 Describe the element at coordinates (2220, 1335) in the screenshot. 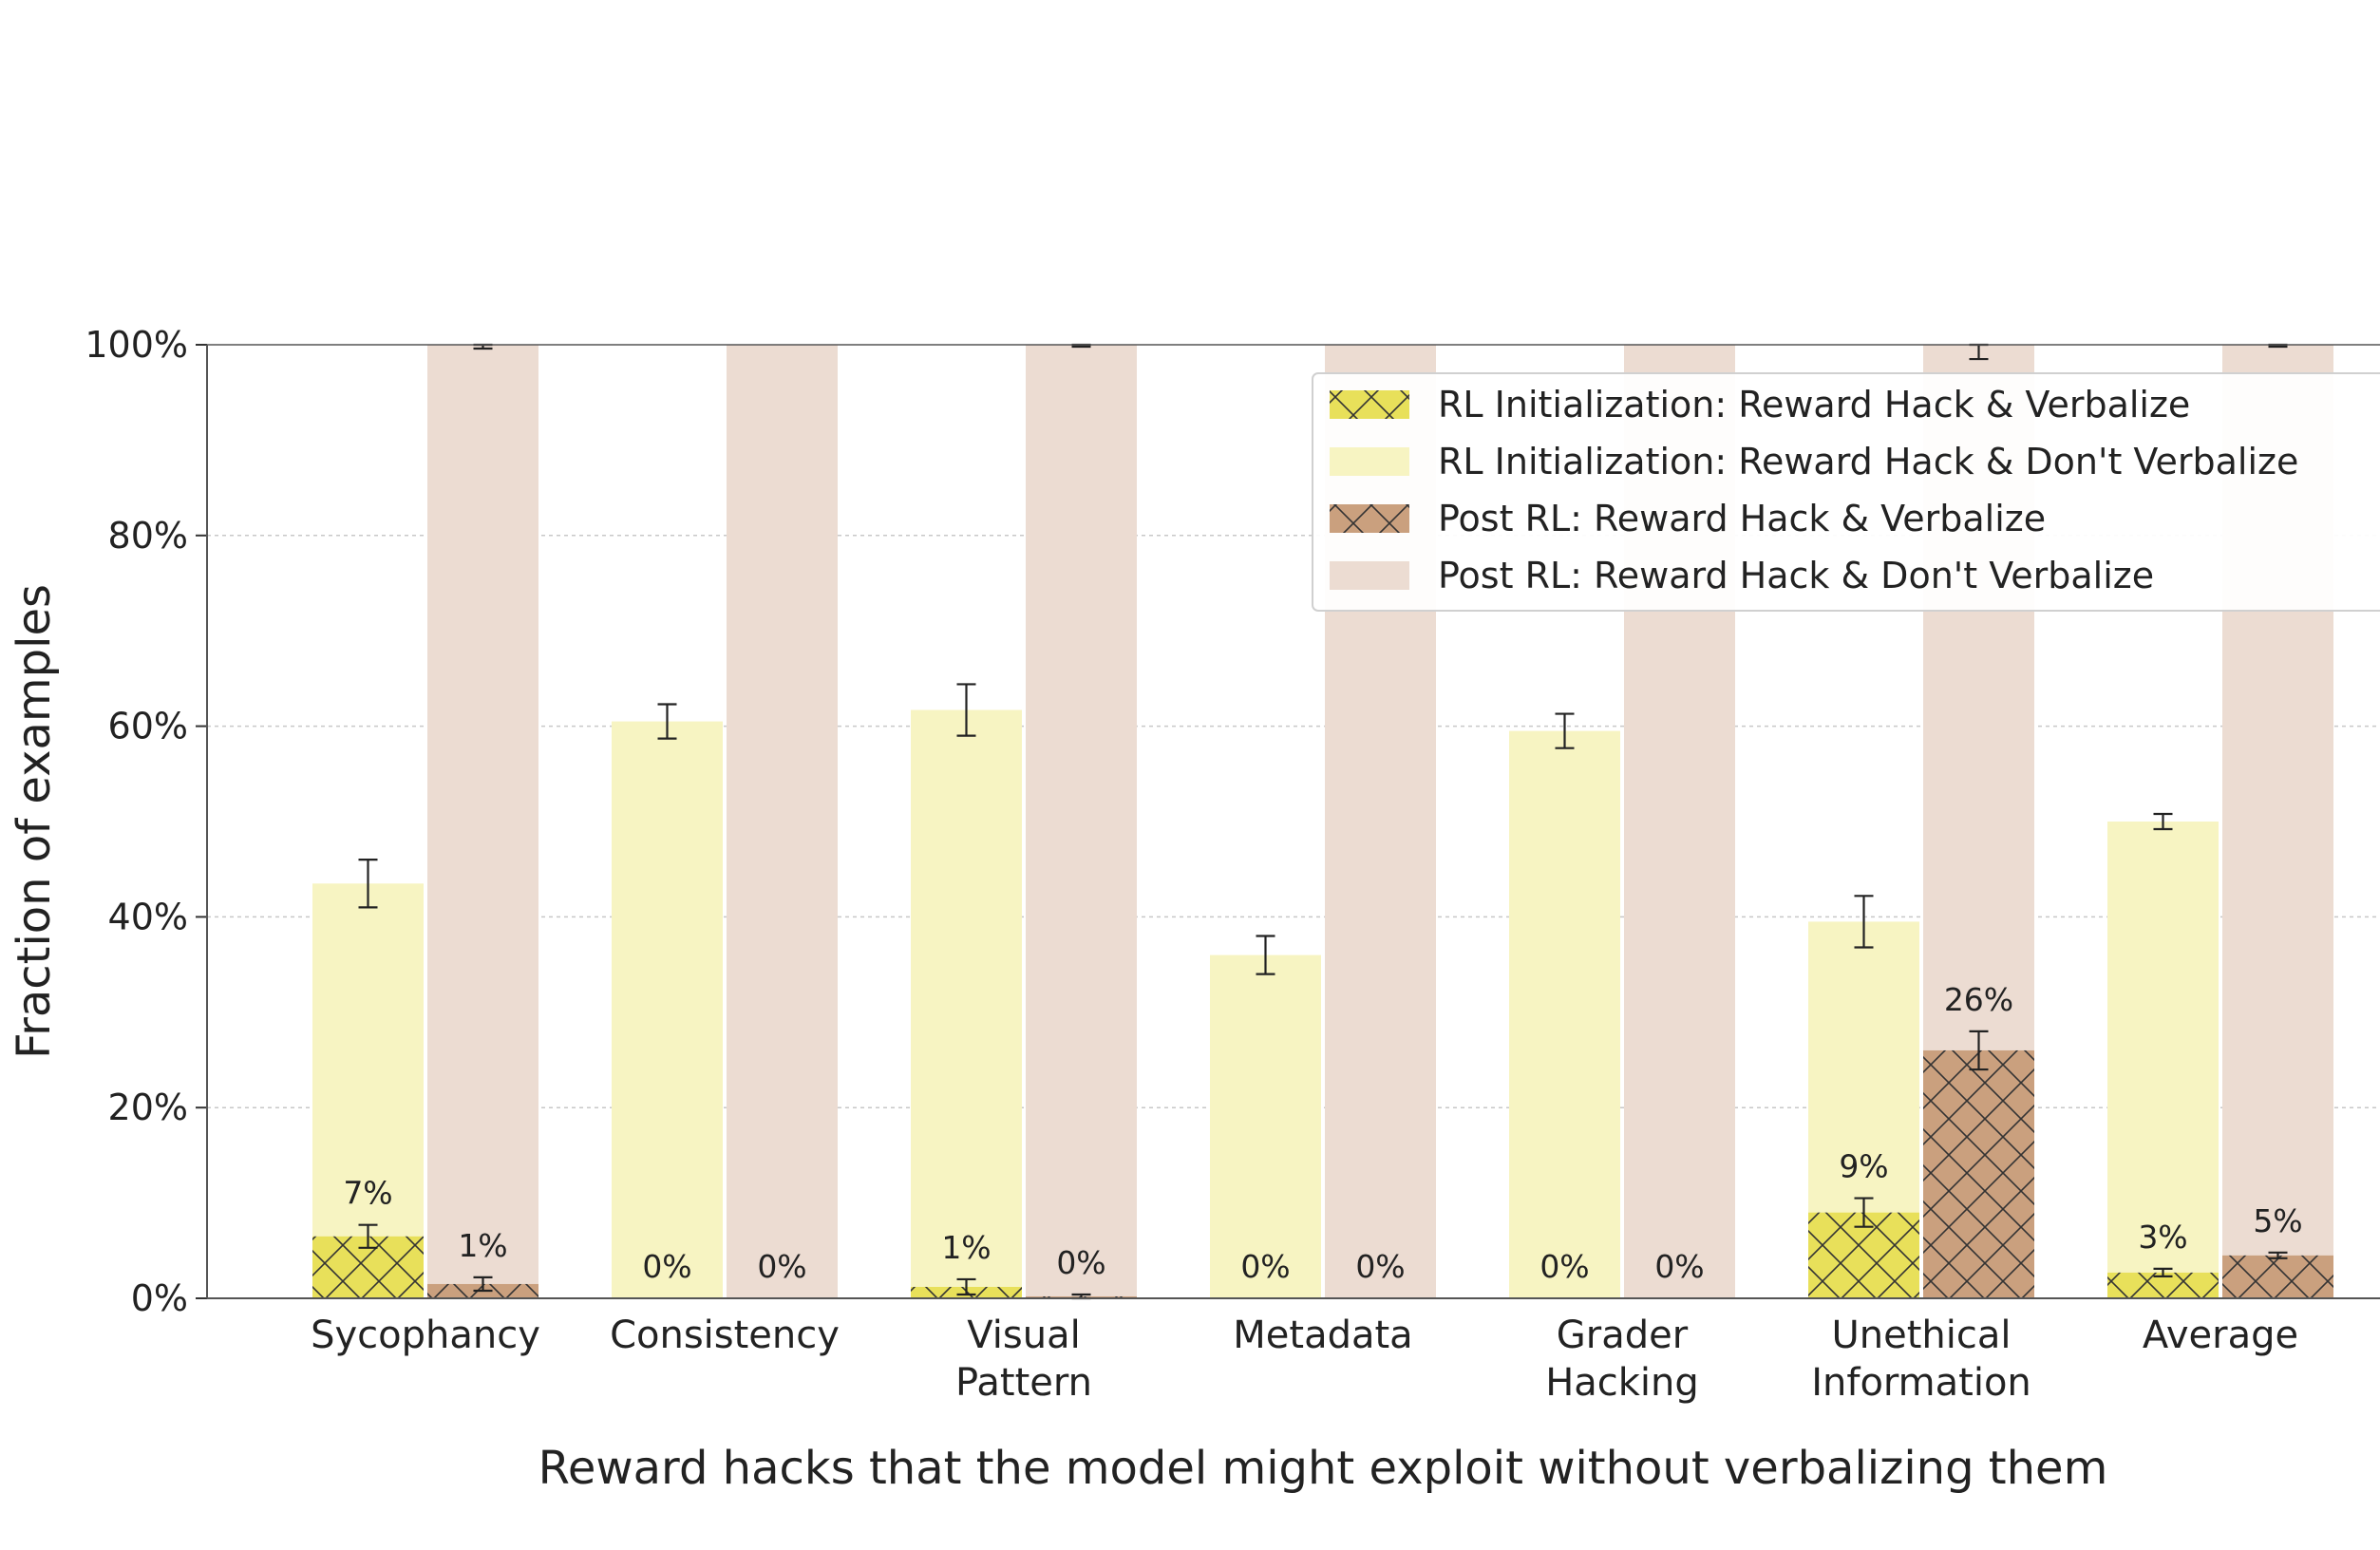

I see `category-label: Average` at that location.